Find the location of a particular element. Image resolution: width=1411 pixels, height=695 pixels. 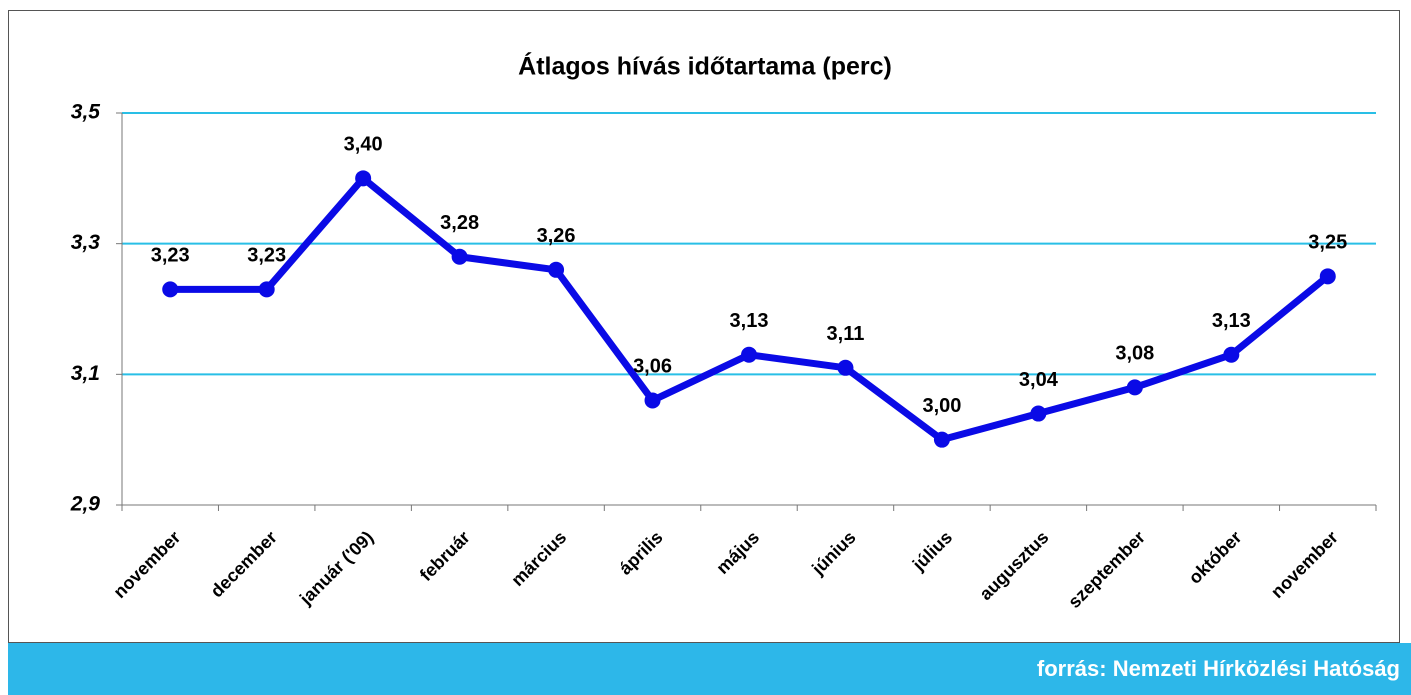

data-label: 3,28 is located at coordinates (459, 223).